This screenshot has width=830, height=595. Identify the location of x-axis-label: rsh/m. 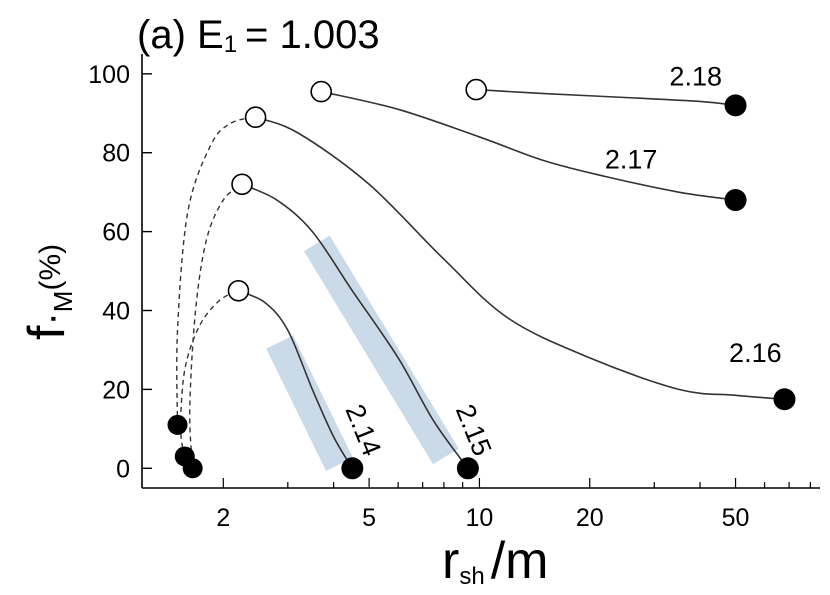
(495, 561).